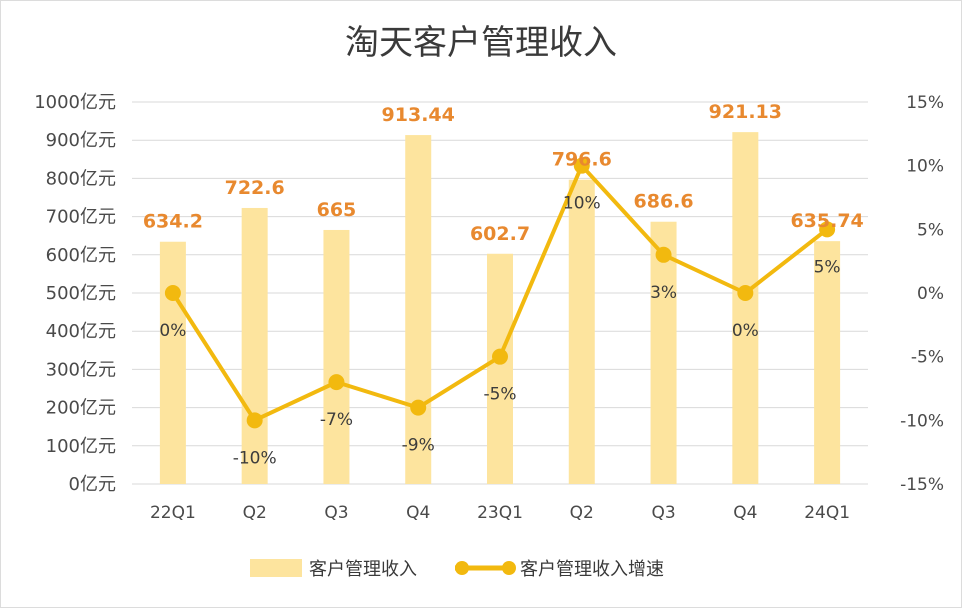  What do you see at coordinates (336, 420) in the screenshot?
I see `growth-value-label: -7%` at bounding box center [336, 420].